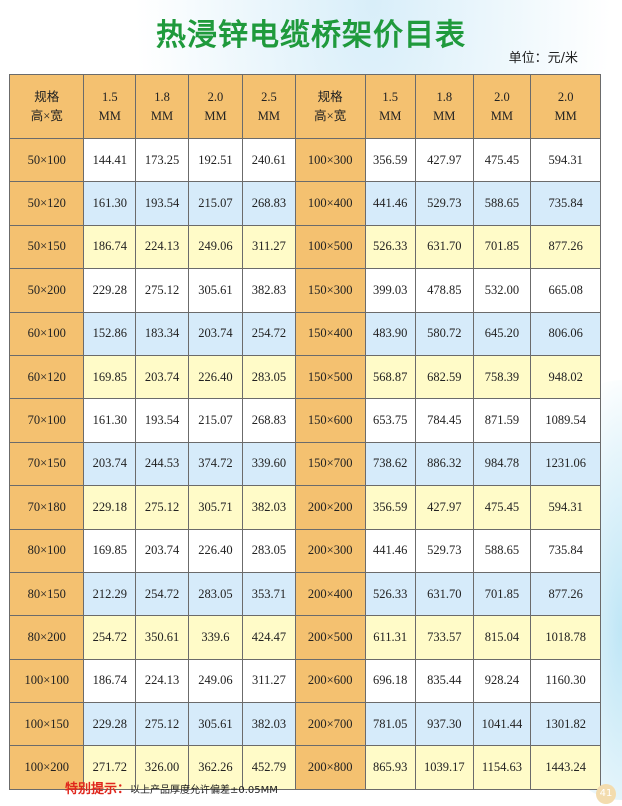 Image resolution: width=622 pixels, height=806 pixels. I want to click on column-header-line: 2.5, so click(269, 96).